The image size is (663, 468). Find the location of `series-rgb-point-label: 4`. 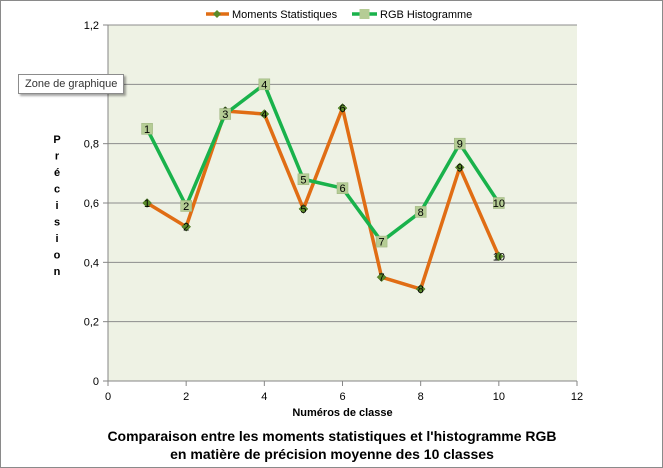

series-rgb-point-label: 4 is located at coordinates (264, 85).